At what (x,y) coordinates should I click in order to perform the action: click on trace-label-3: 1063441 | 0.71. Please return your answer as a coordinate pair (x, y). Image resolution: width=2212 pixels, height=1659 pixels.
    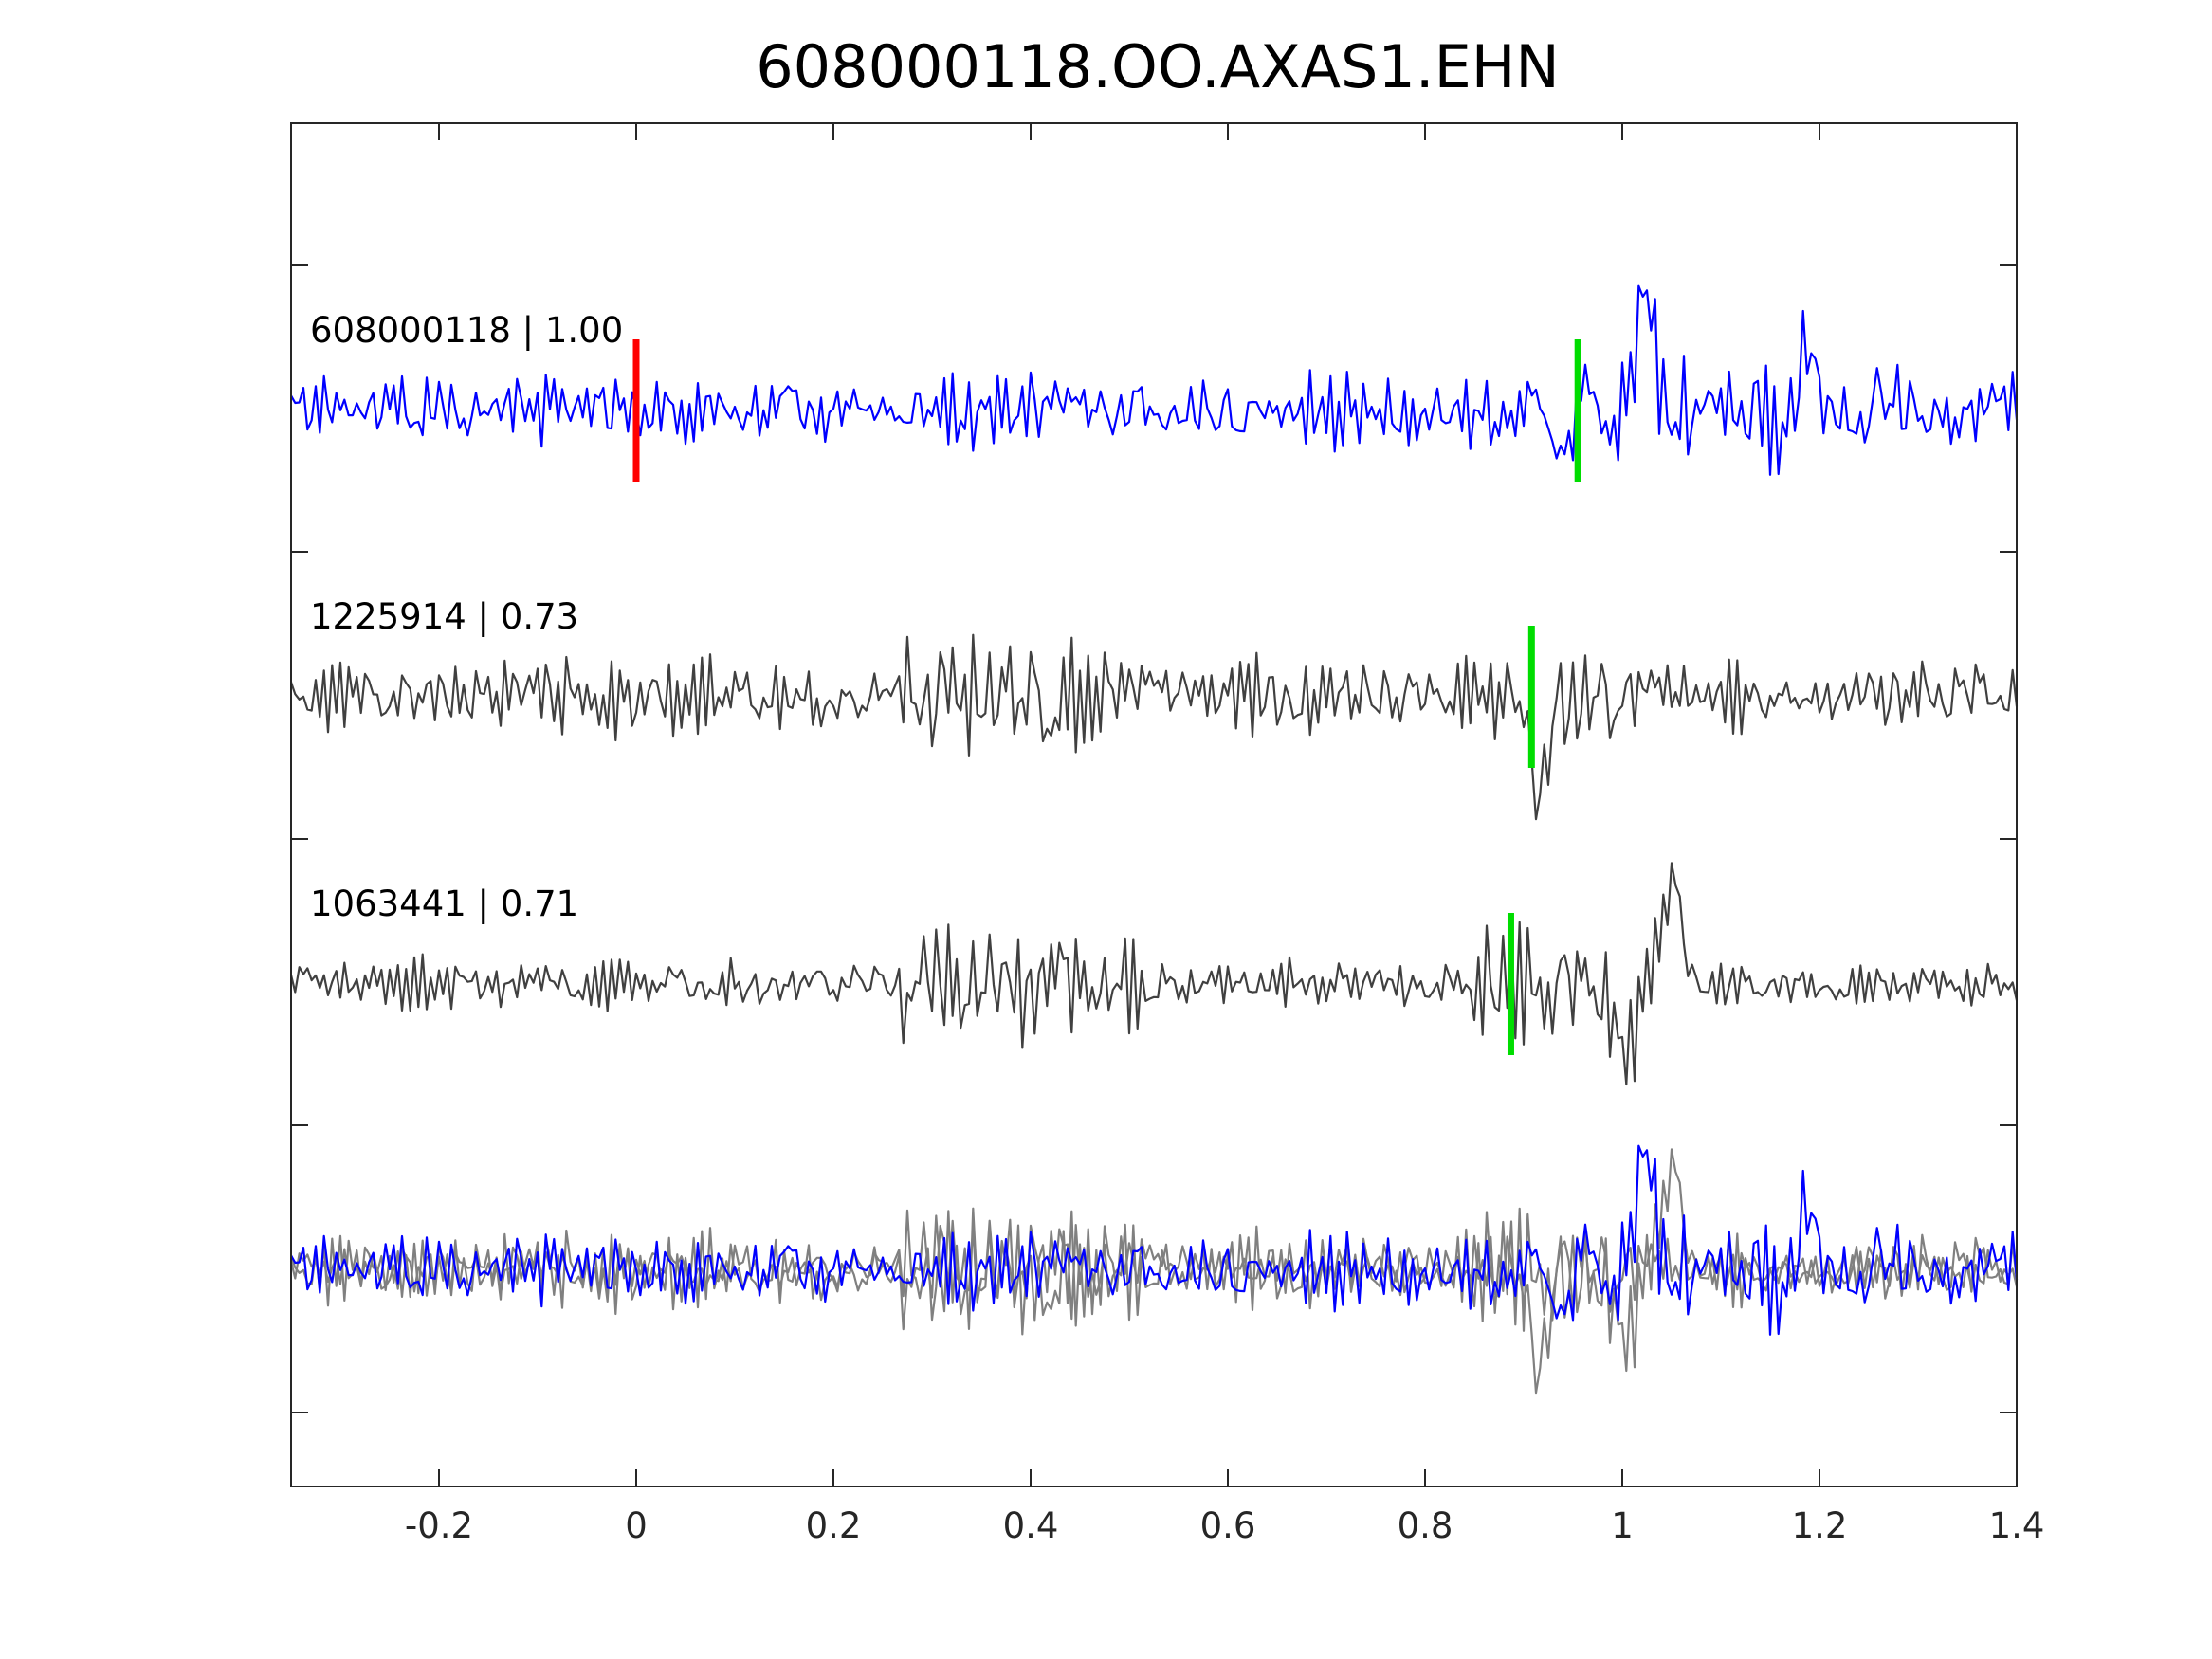
    Looking at the image, I should click on (444, 904).